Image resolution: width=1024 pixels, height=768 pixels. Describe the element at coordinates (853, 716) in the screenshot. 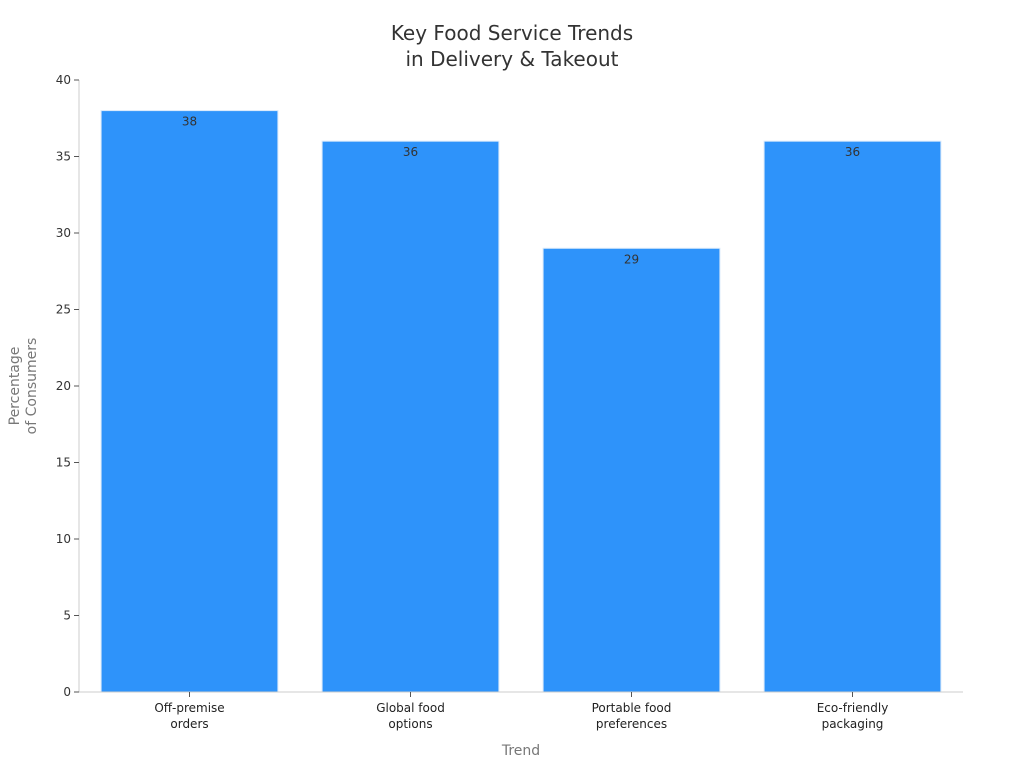

I see `x-tick-label-3: Eco-friendly packaging` at that location.